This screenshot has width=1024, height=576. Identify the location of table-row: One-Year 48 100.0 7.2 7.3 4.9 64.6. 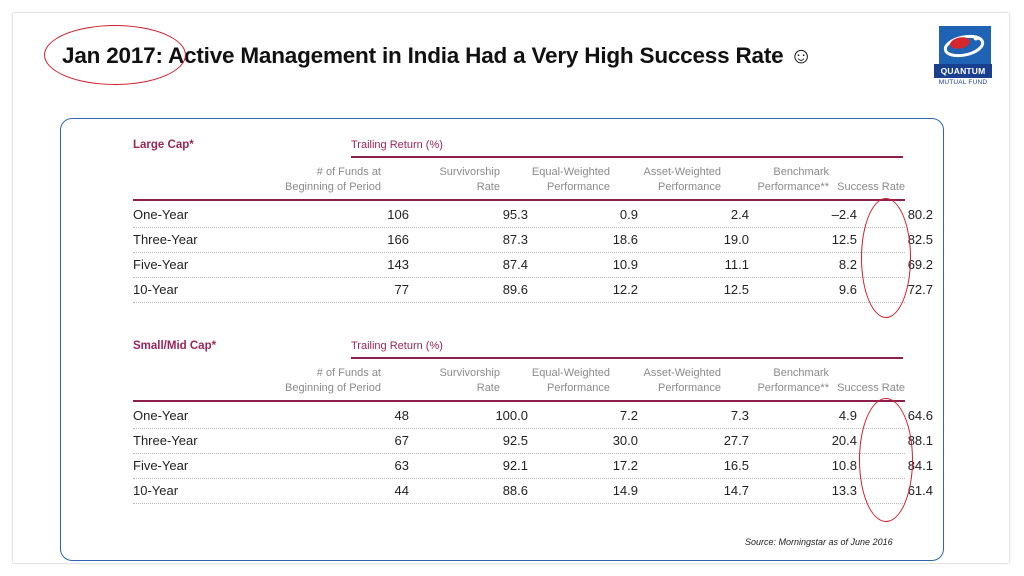
(533, 416).